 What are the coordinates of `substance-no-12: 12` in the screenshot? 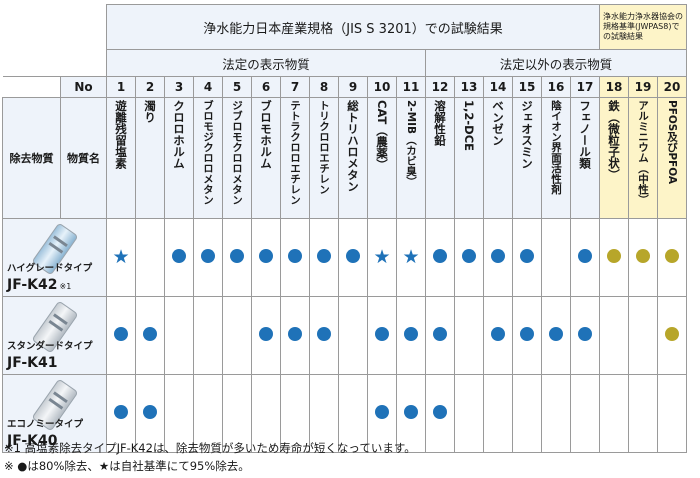 It's located at (440, 87).